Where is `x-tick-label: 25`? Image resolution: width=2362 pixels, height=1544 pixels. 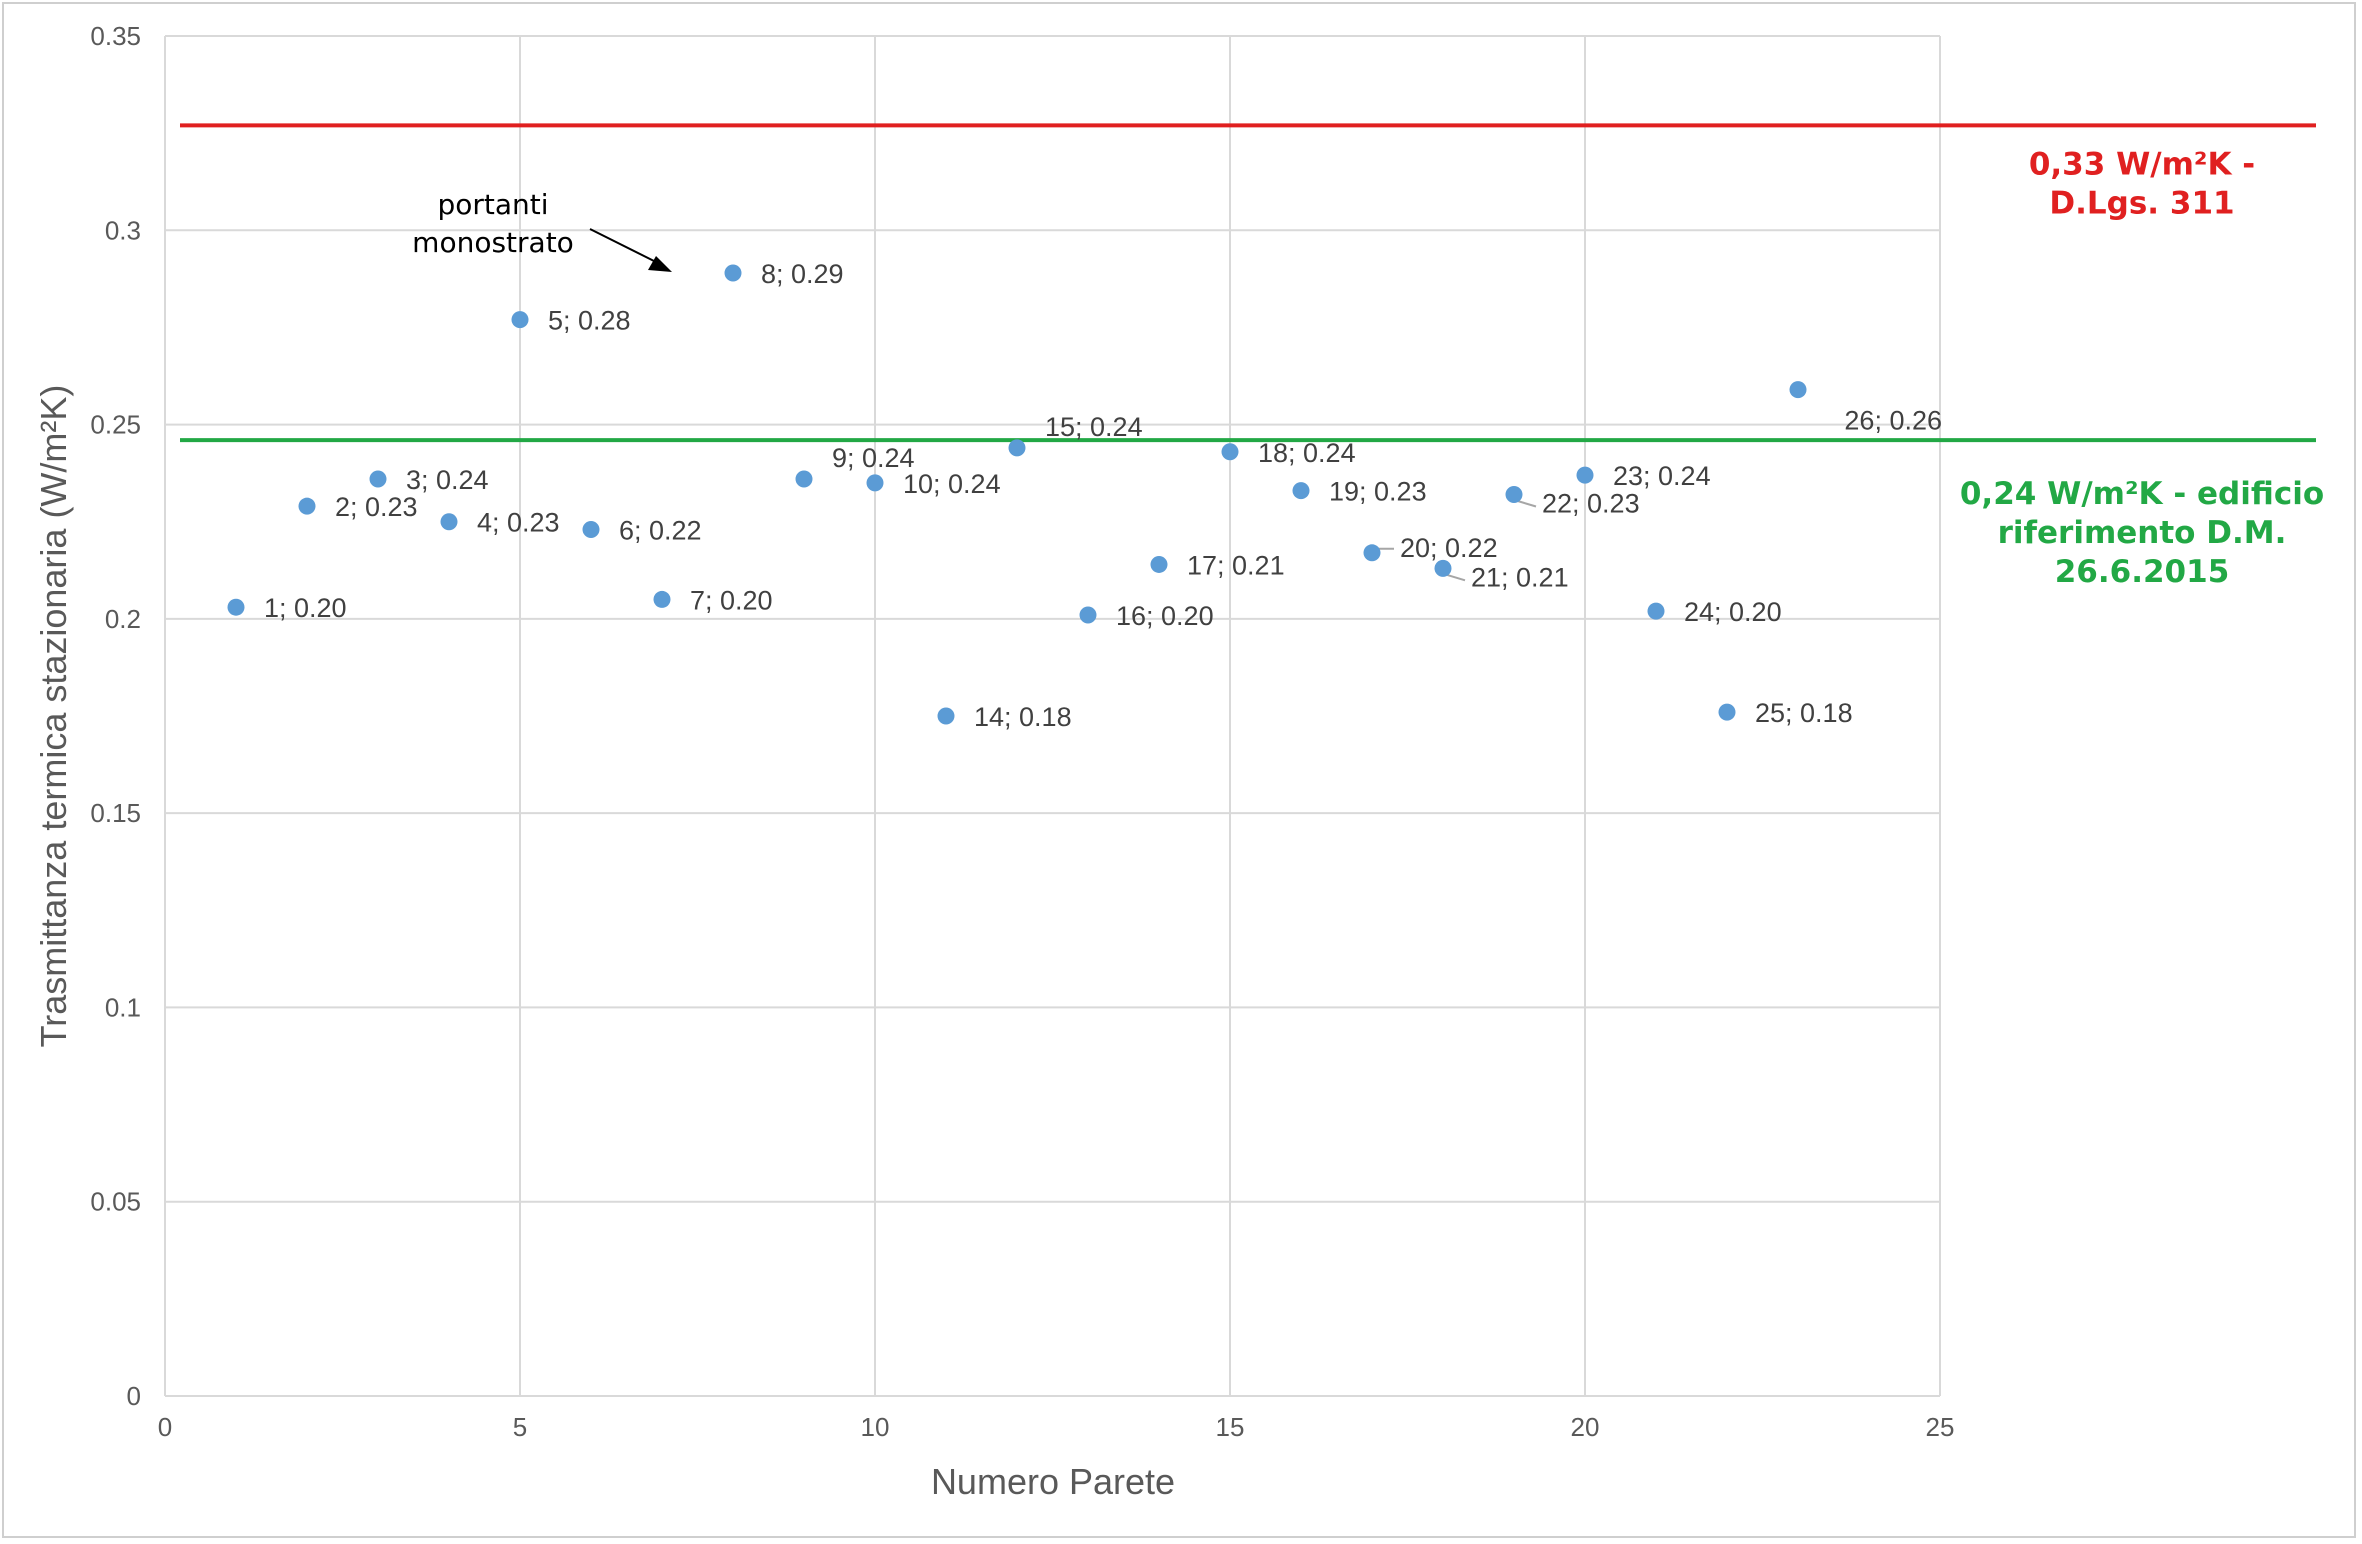
x-tick-label: 25 is located at coordinates (1940, 1427).